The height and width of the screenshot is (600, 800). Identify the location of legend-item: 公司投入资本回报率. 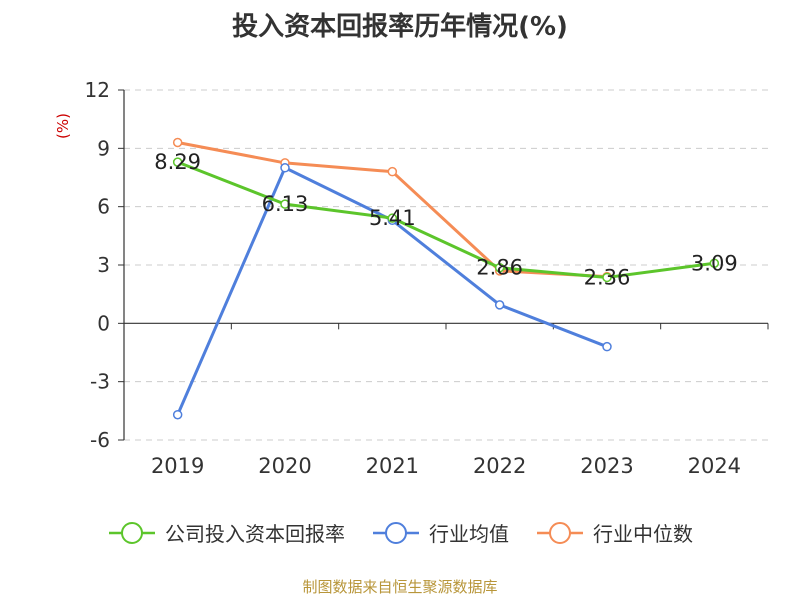
(226, 532).